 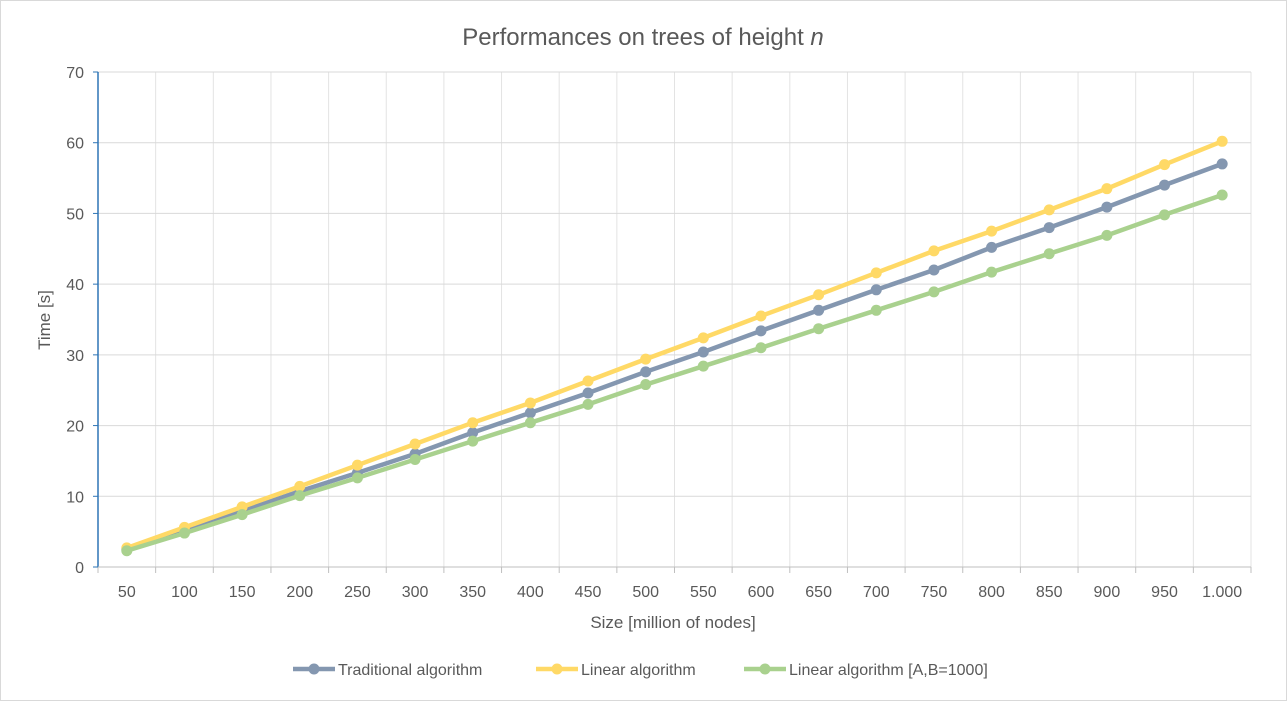 What do you see at coordinates (415, 592) in the screenshot?
I see `x-tick-label: 300` at bounding box center [415, 592].